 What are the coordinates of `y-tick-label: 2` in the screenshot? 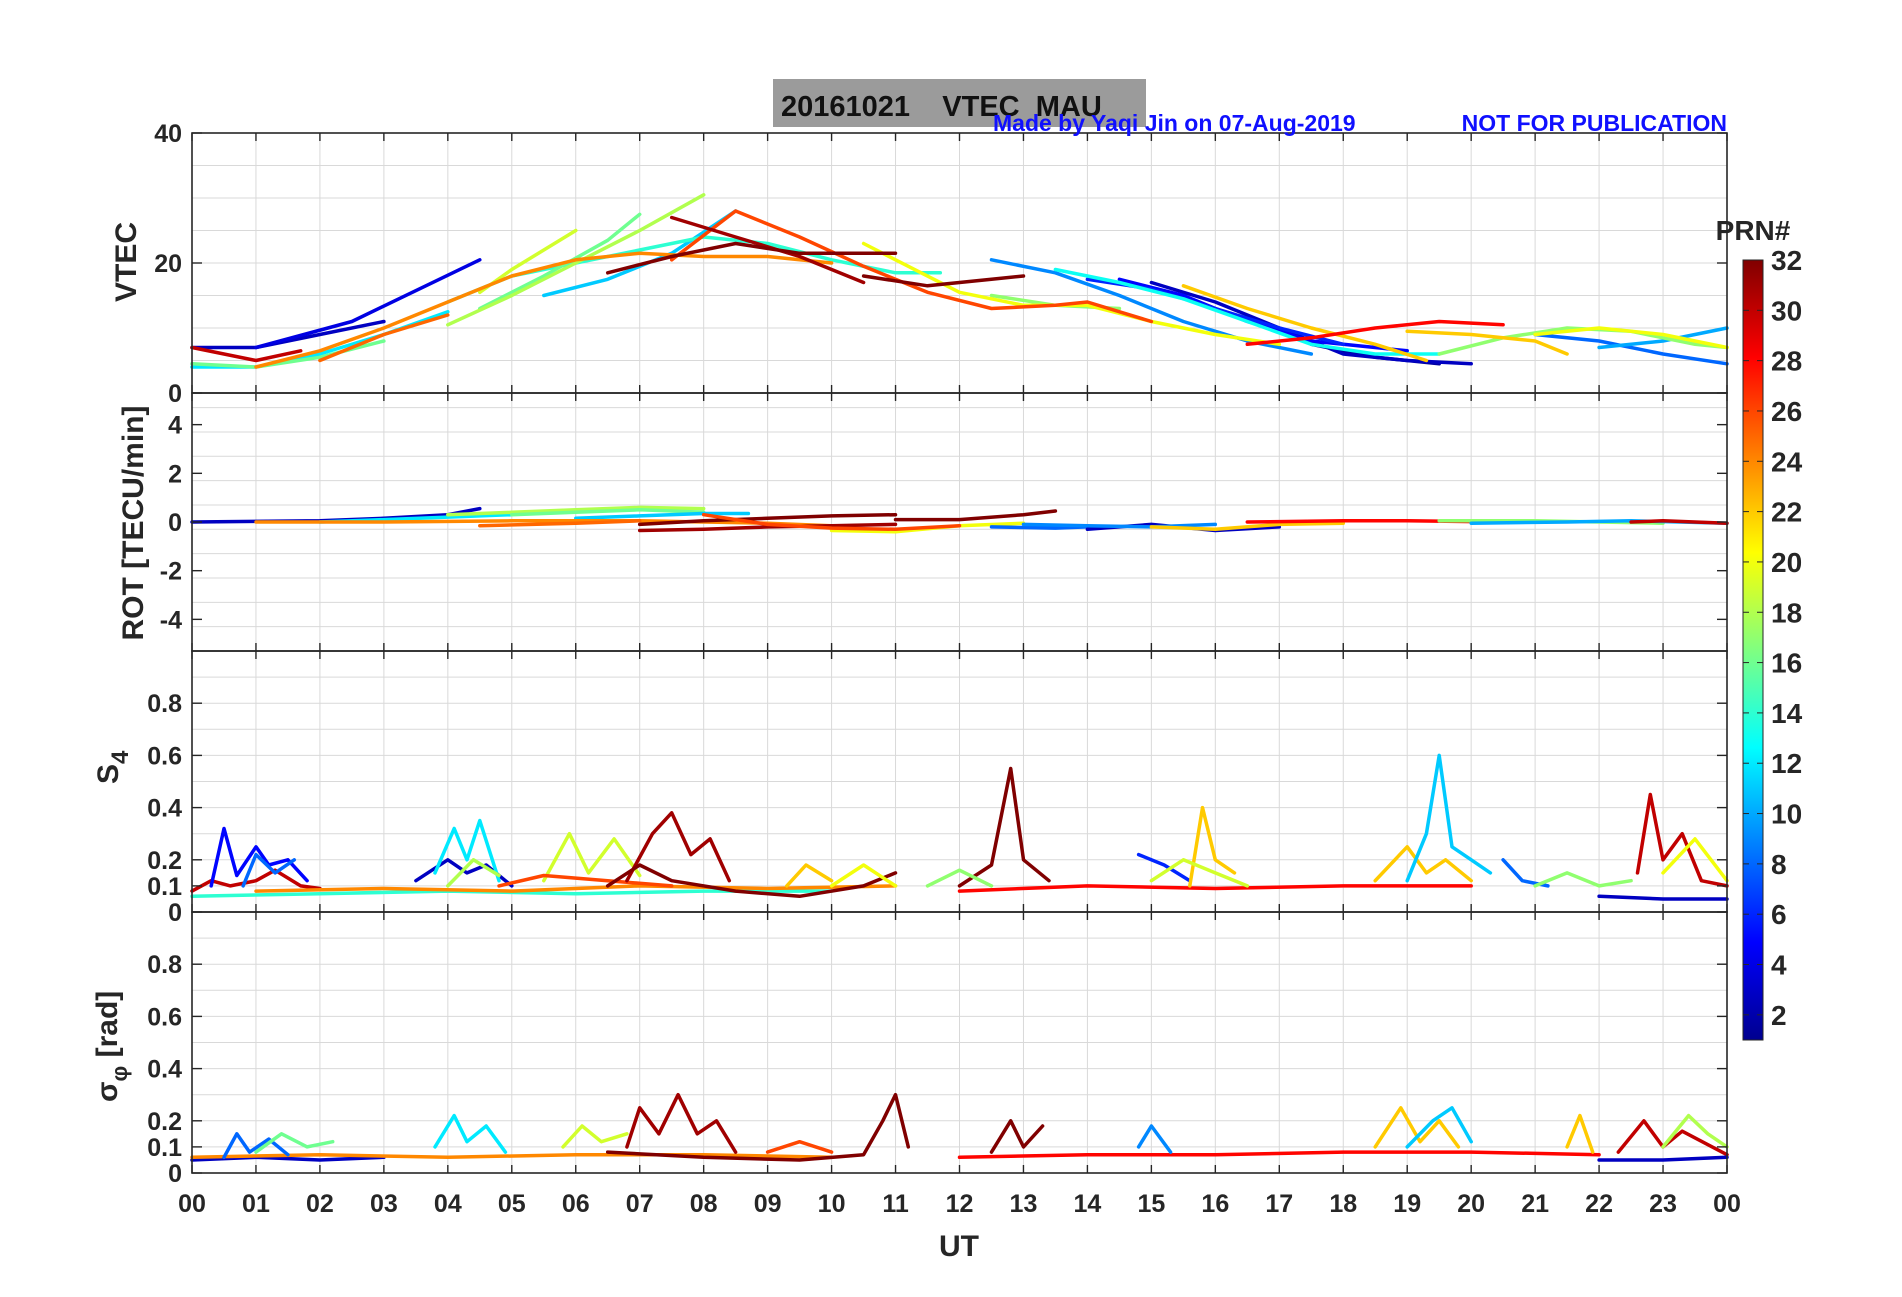 It's located at (175, 474).